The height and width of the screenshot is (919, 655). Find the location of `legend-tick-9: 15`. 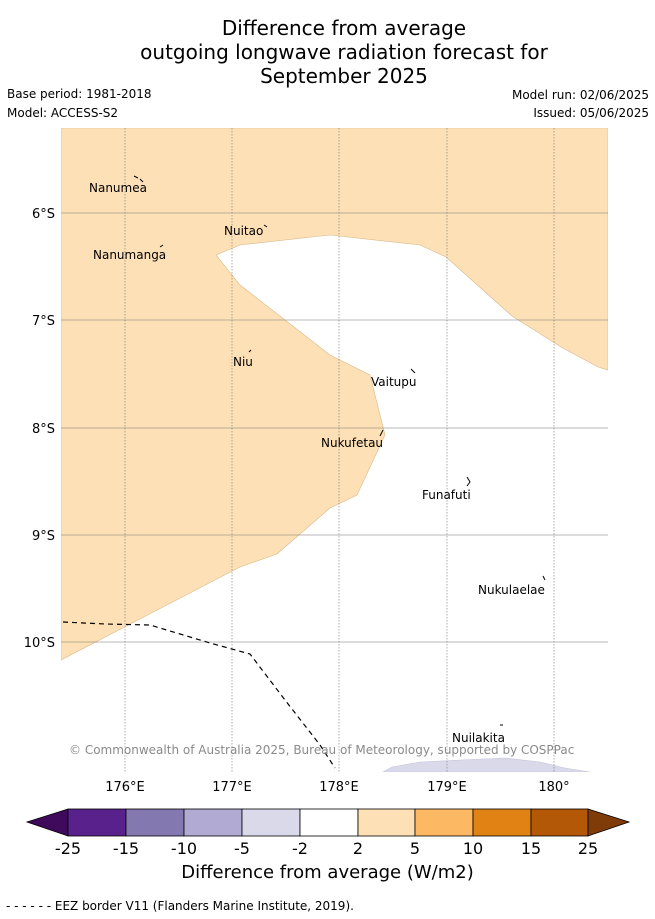

legend-tick-9: 15 is located at coordinates (531, 848).